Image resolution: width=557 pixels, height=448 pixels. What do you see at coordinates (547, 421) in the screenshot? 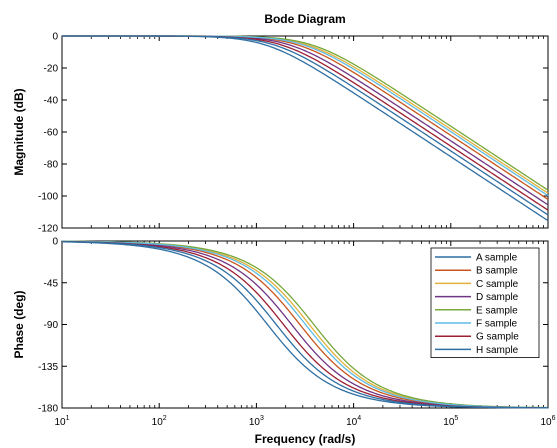
I see `x-tick-label: 10⁶` at bounding box center [547, 421].